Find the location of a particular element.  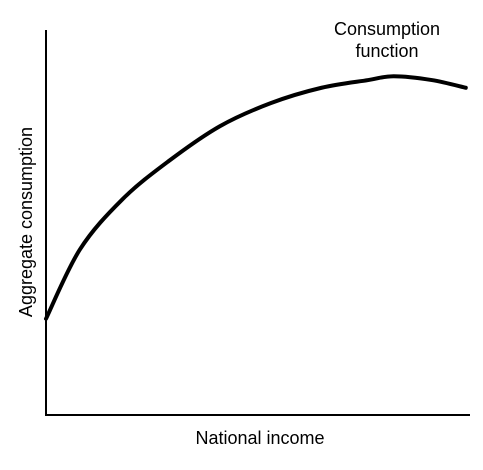

curve-label: Consumption function is located at coordinates (387, 40).